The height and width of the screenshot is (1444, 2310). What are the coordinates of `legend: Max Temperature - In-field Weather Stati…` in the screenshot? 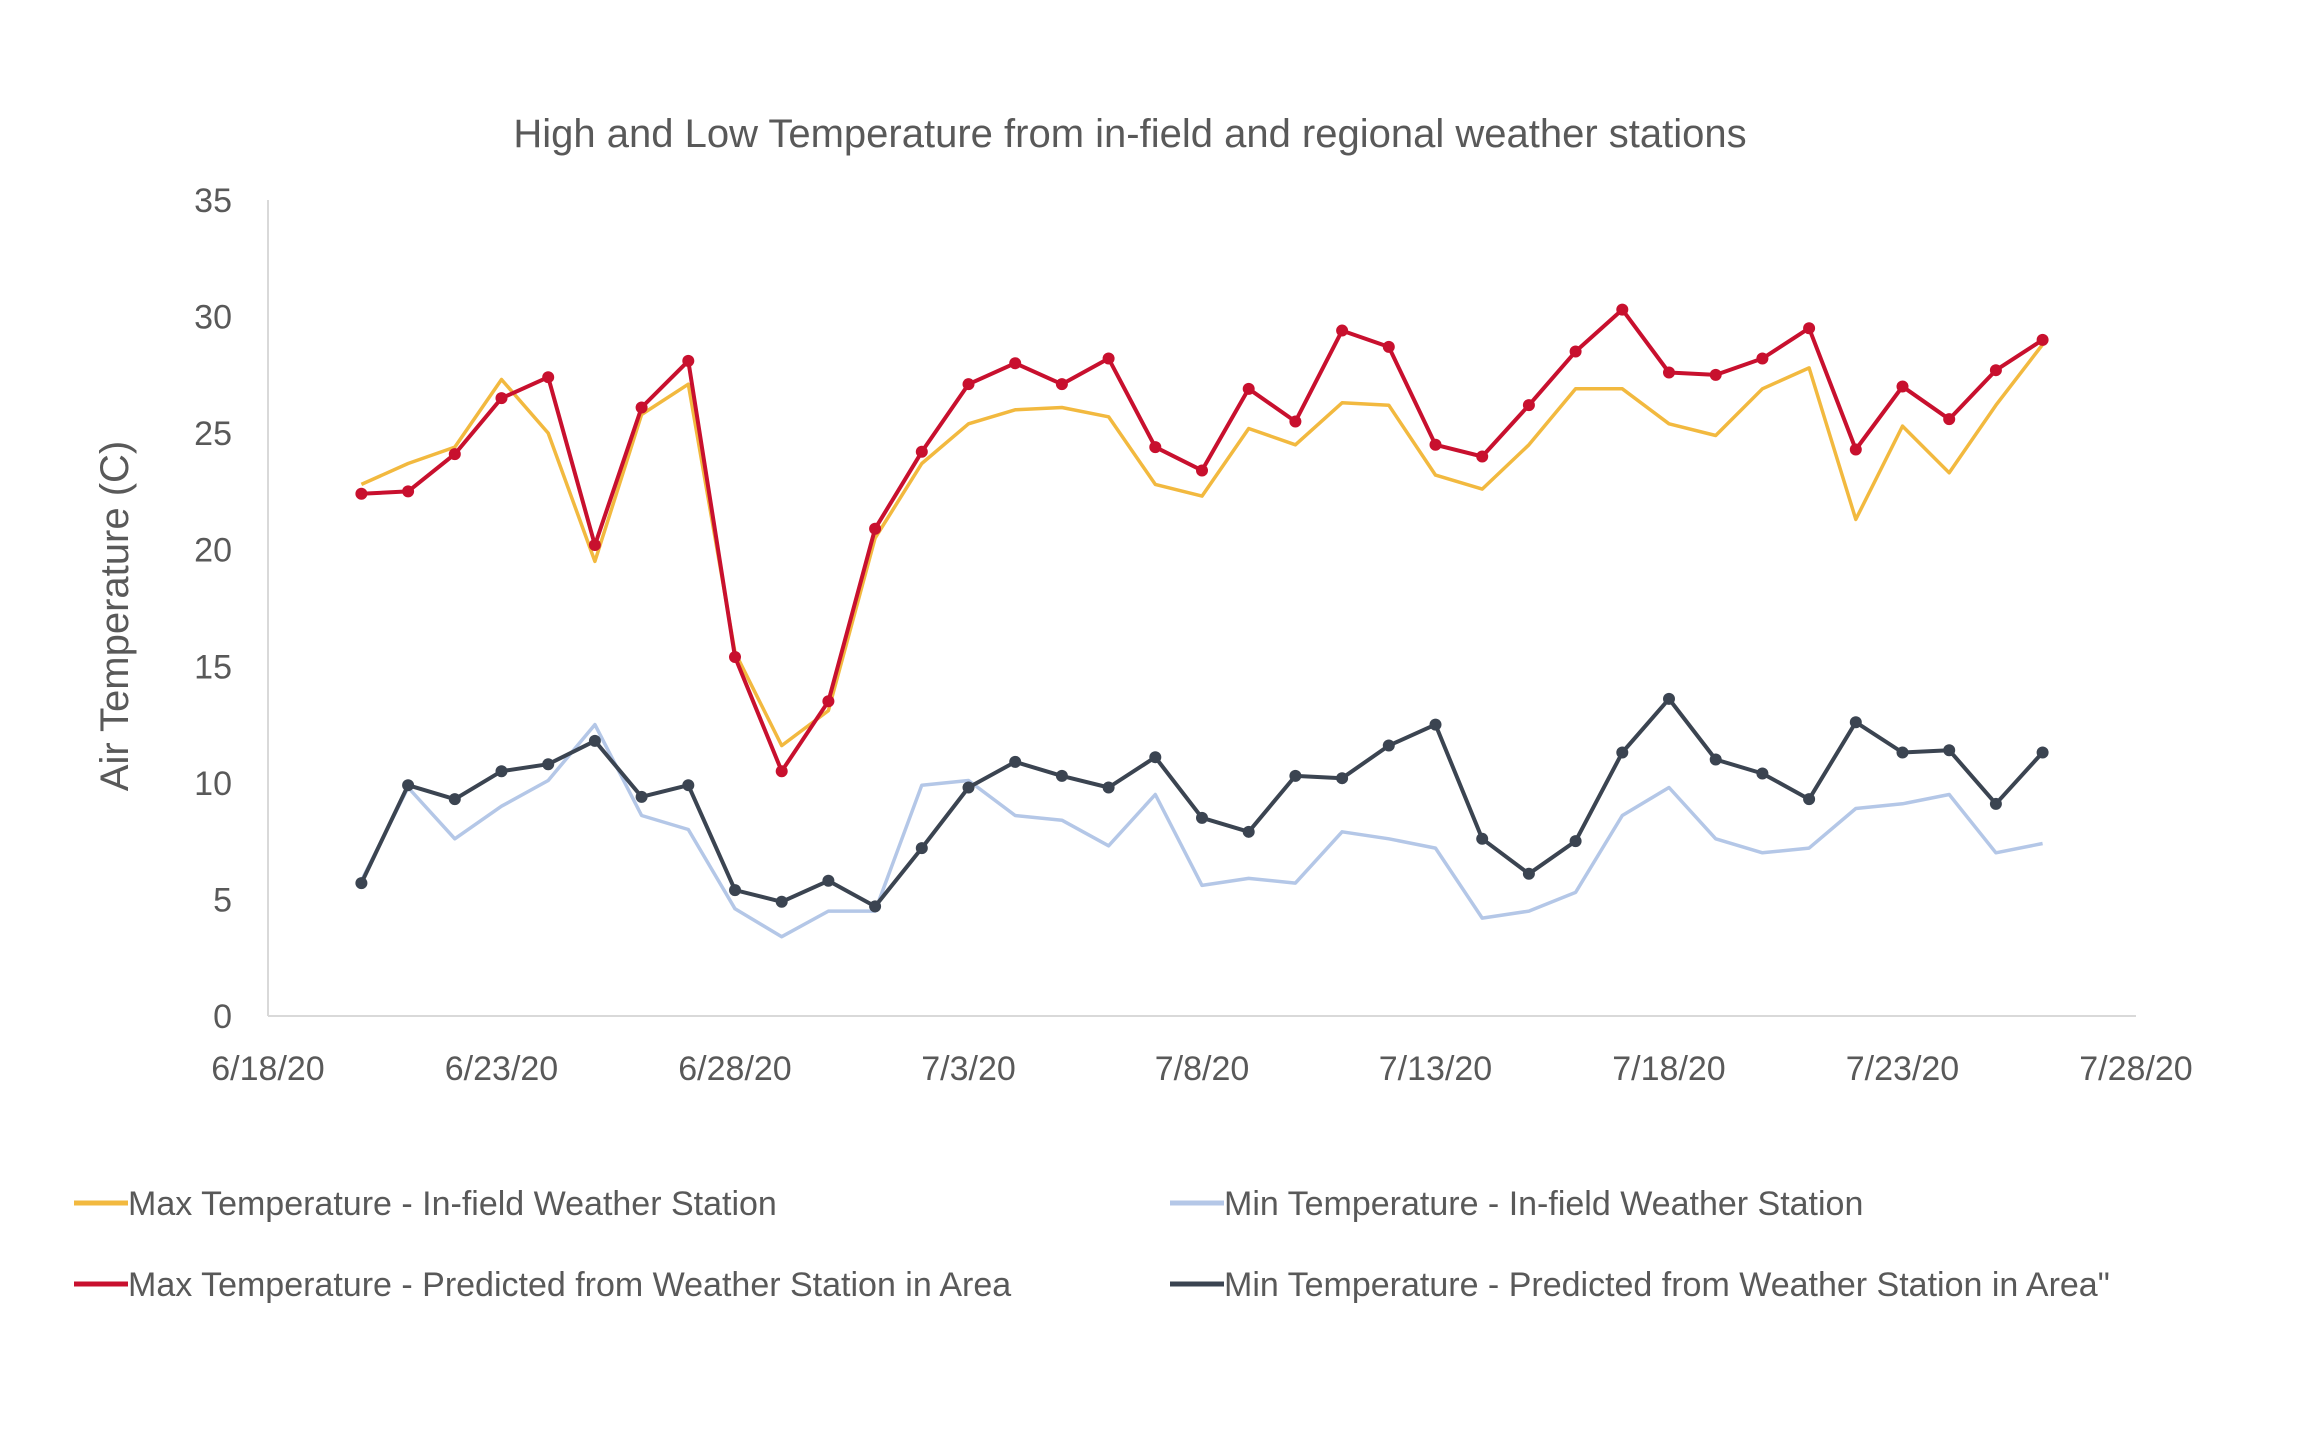 It's located at (1092, 1244).